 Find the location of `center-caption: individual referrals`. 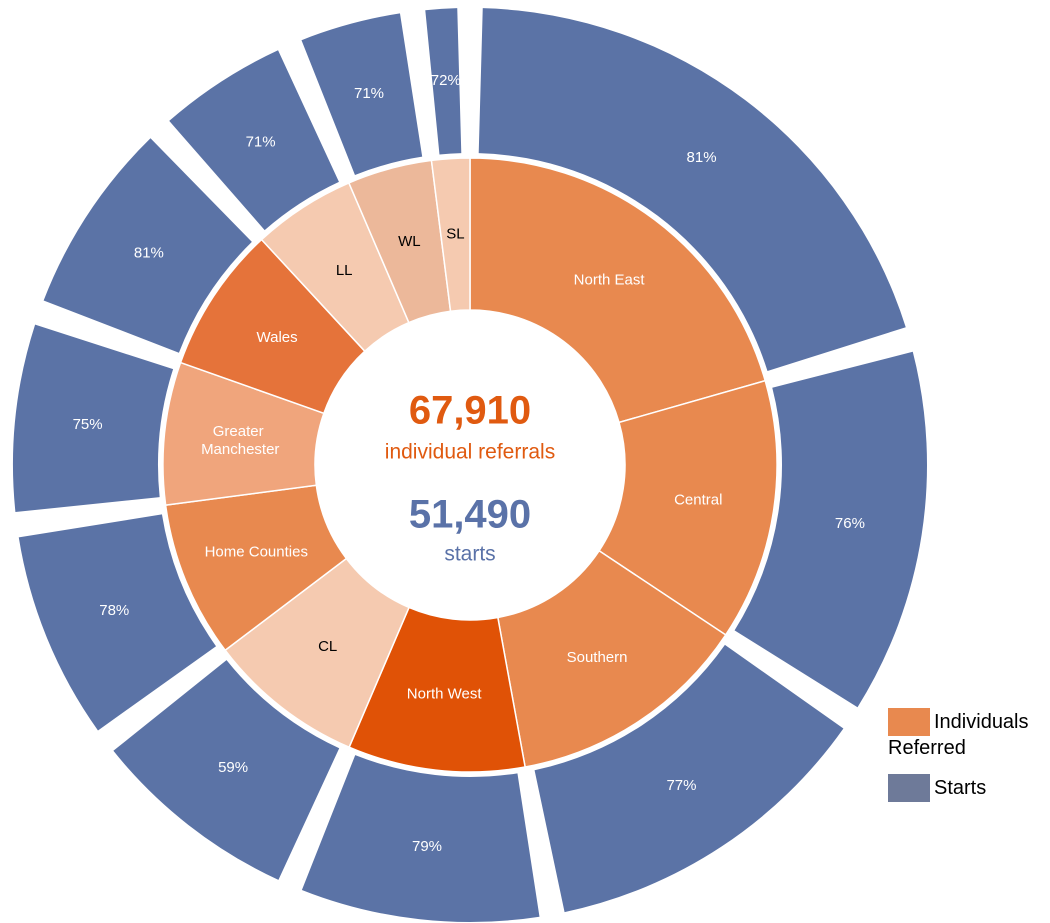

center-caption: individual referrals is located at coordinates (470, 452).